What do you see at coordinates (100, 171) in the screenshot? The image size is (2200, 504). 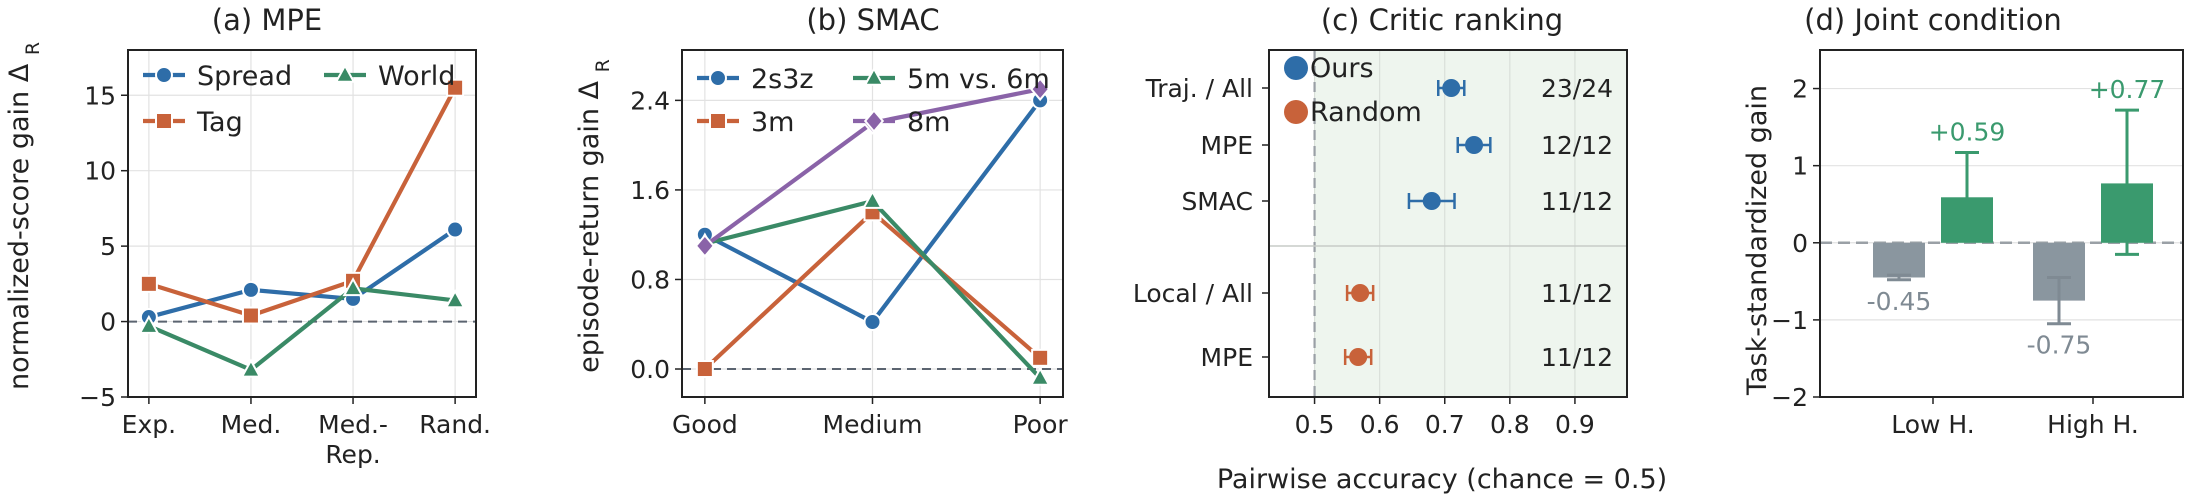 I see `a-ytick-label: 10` at bounding box center [100, 171].